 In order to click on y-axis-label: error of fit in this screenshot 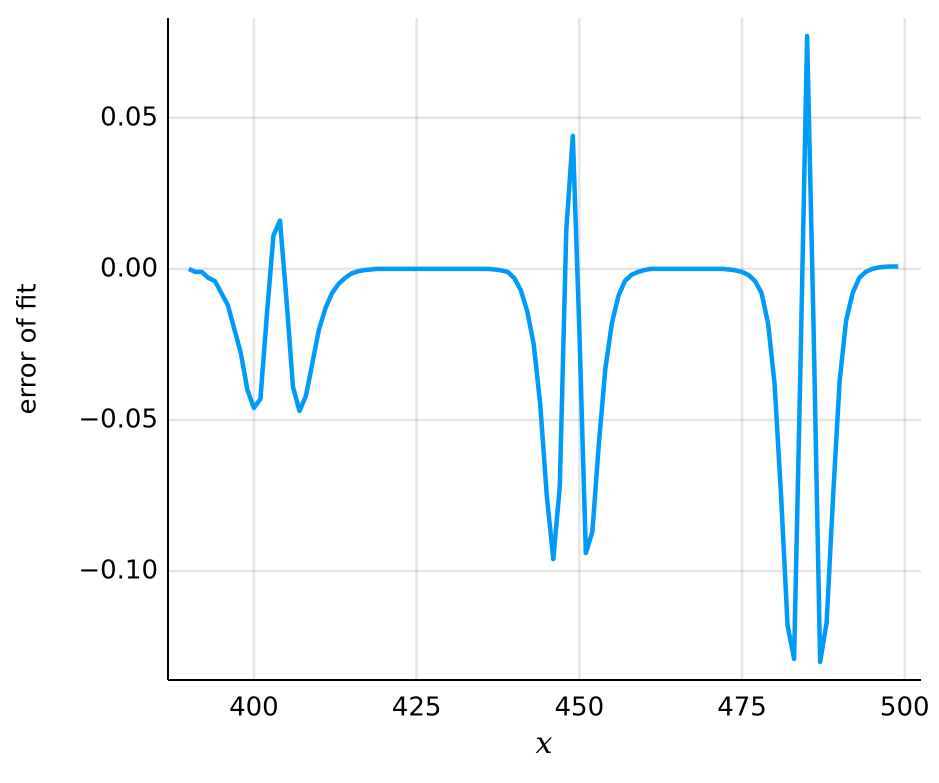, I will do `click(28, 348)`.